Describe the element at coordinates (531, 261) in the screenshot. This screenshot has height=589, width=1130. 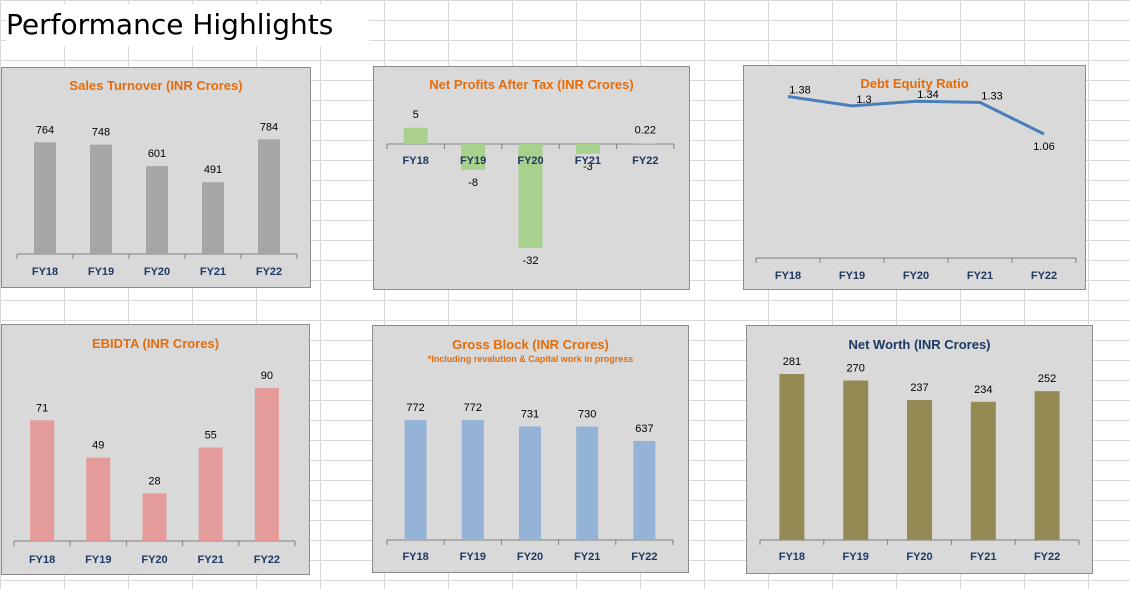
I see `data-label: -32` at that location.